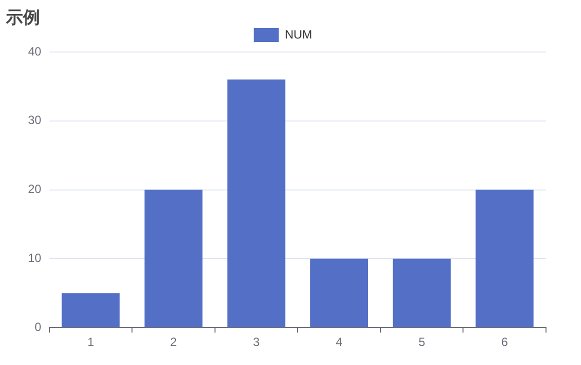 The width and height of the screenshot is (581, 365). I want to click on x-tick-label: 4, so click(339, 342).